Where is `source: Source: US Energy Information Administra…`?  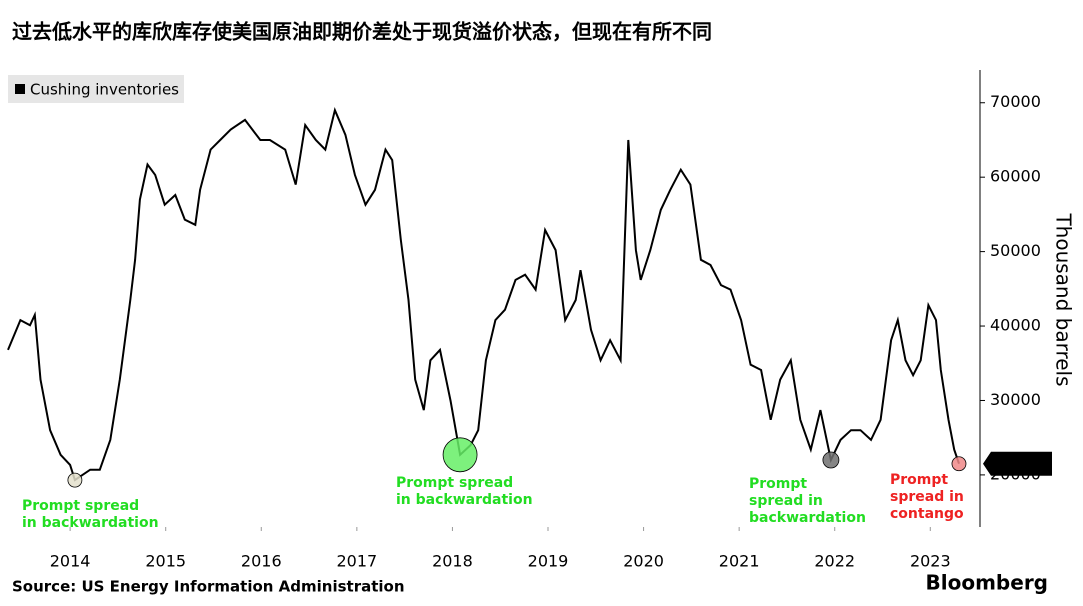
source: Source: US Energy Information Administra… is located at coordinates (208, 587).